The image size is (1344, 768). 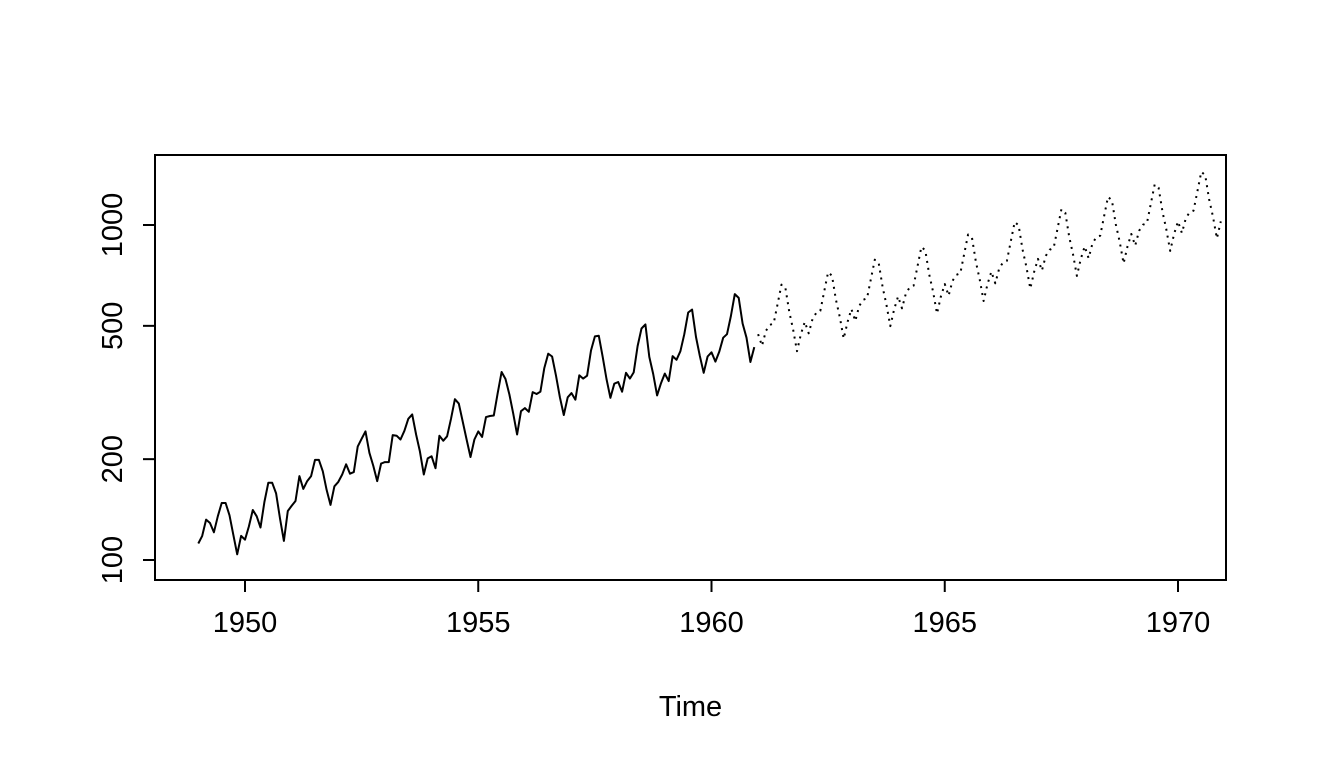 I want to click on y-tick-label: 1000, so click(x=113, y=225).